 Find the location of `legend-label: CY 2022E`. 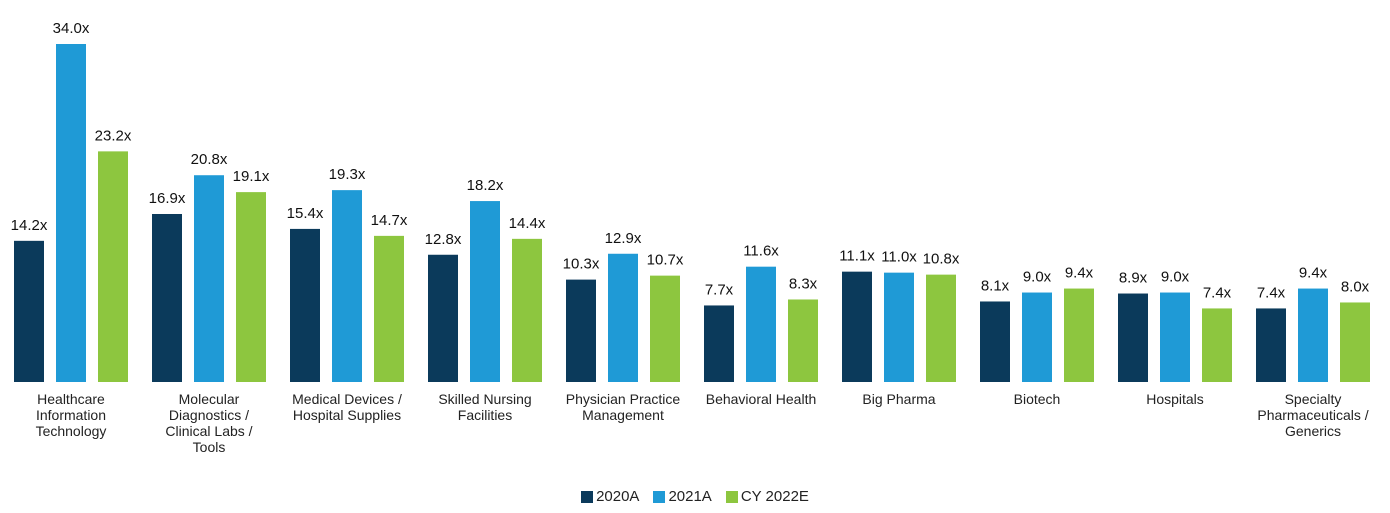

legend-label: CY 2022E is located at coordinates (774, 496).